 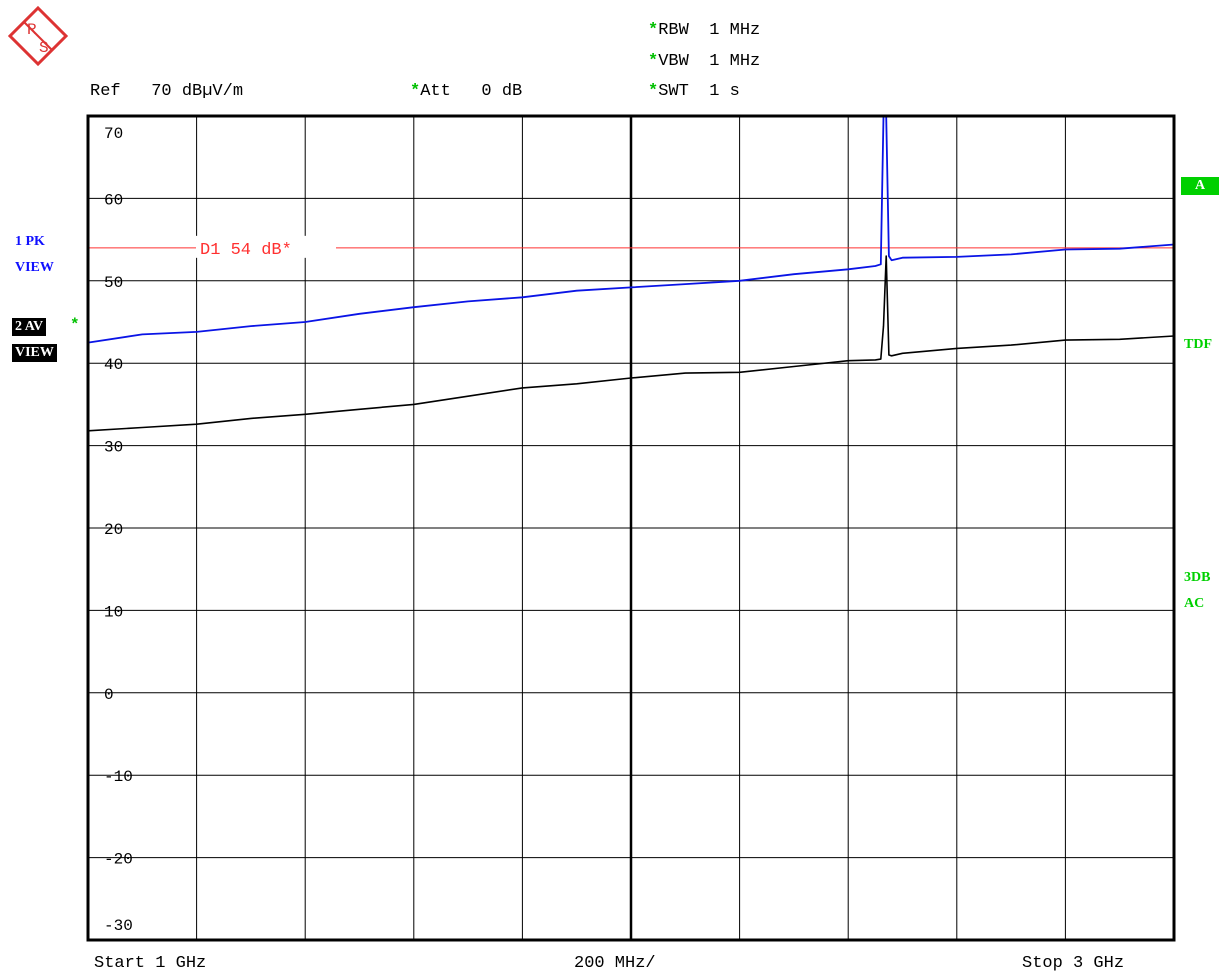 I want to click on stop-frequency: Stop 3 GHz, so click(x=1073, y=963).